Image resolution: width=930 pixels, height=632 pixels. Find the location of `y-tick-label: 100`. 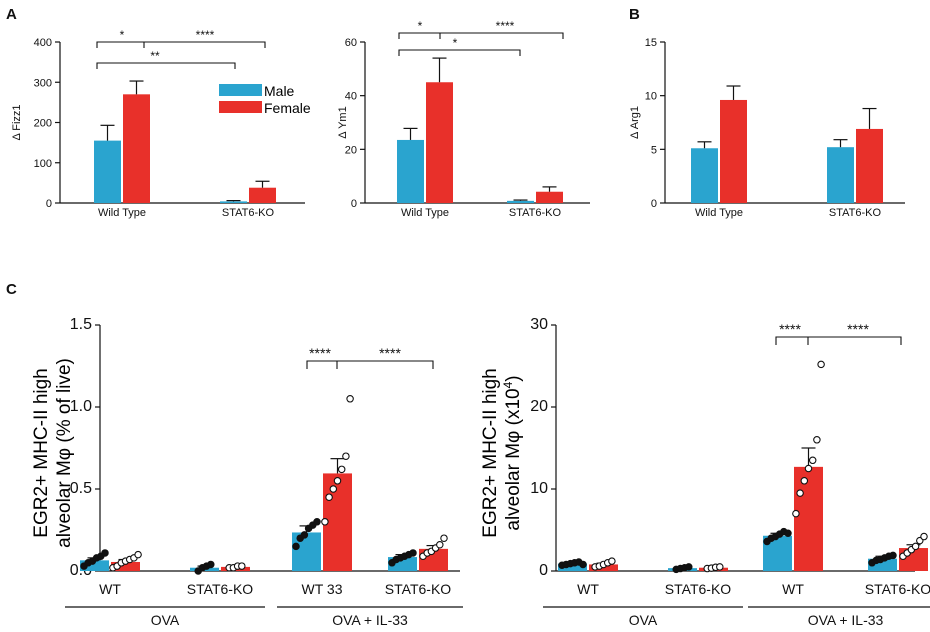

y-tick-label: 100 is located at coordinates (43, 164).